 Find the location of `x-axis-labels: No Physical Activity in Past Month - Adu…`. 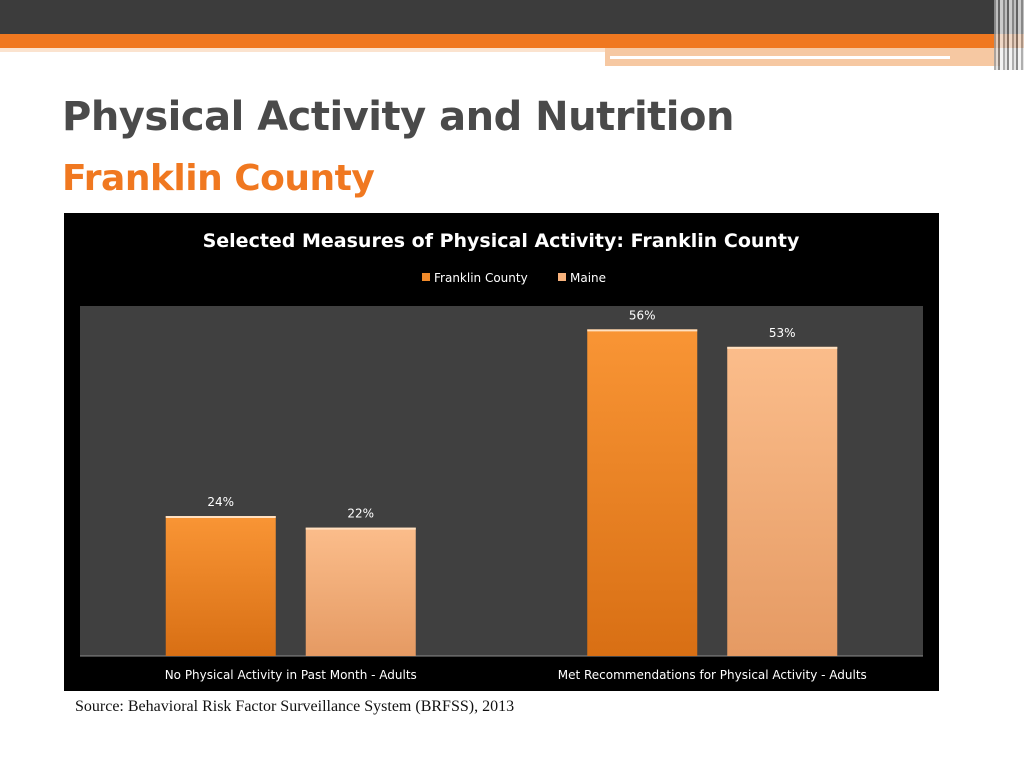

x-axis-labels: No Physical Activity in Past Month - Adu… is located at coordinates (516, 675).